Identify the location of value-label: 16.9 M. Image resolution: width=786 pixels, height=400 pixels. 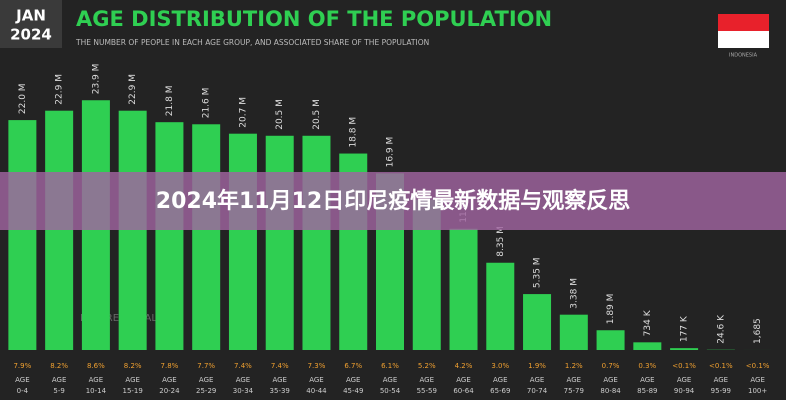
(391, 152).